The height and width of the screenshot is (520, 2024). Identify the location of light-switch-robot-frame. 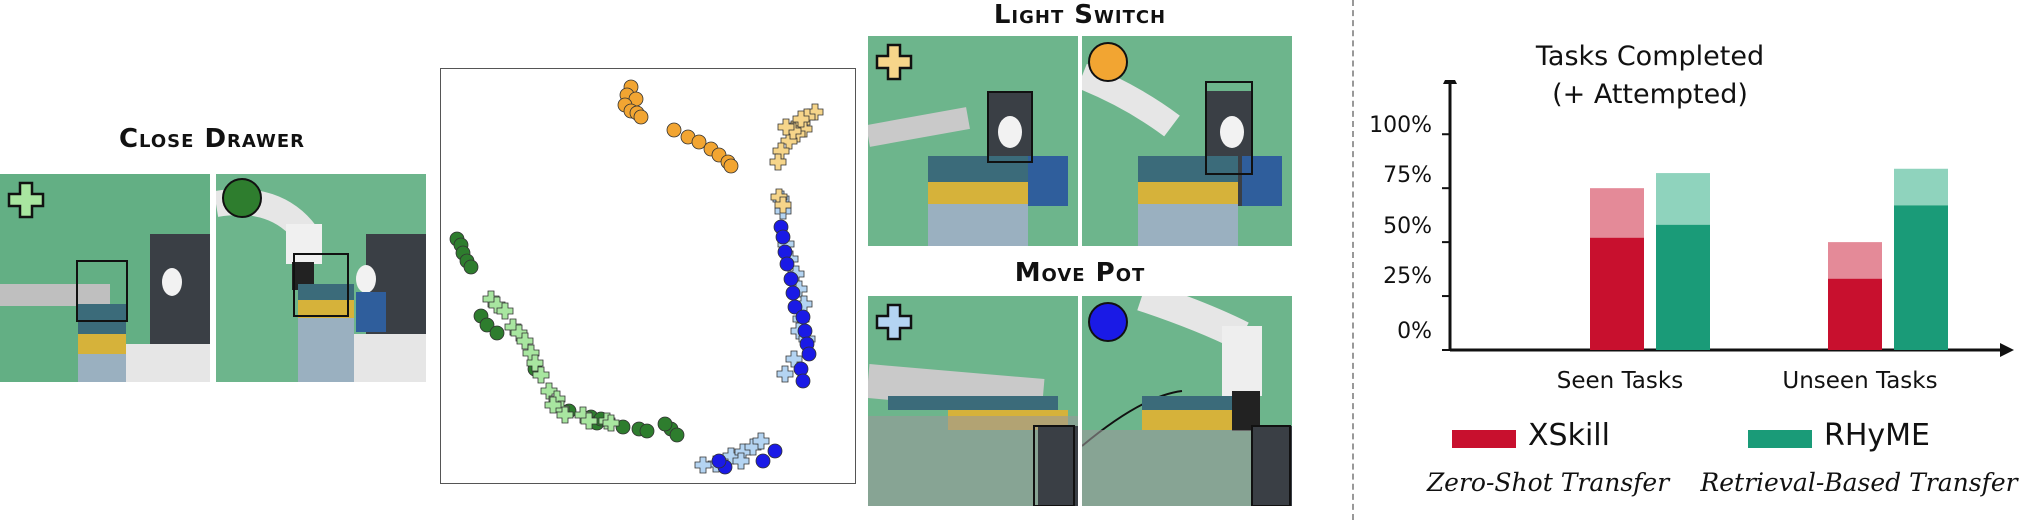
(1187, 141).